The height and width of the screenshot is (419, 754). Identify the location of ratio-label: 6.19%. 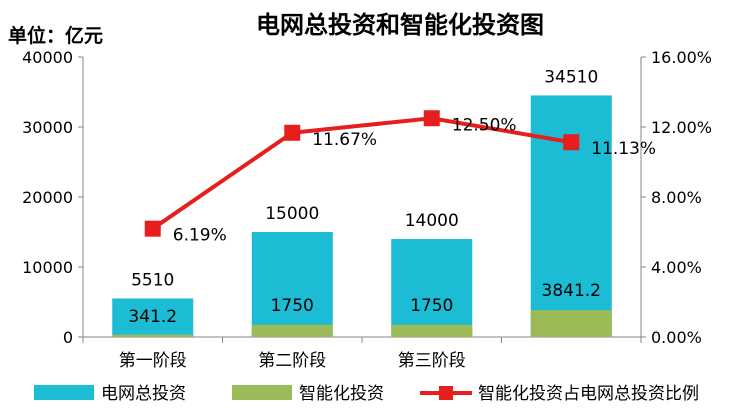
(200, 236).